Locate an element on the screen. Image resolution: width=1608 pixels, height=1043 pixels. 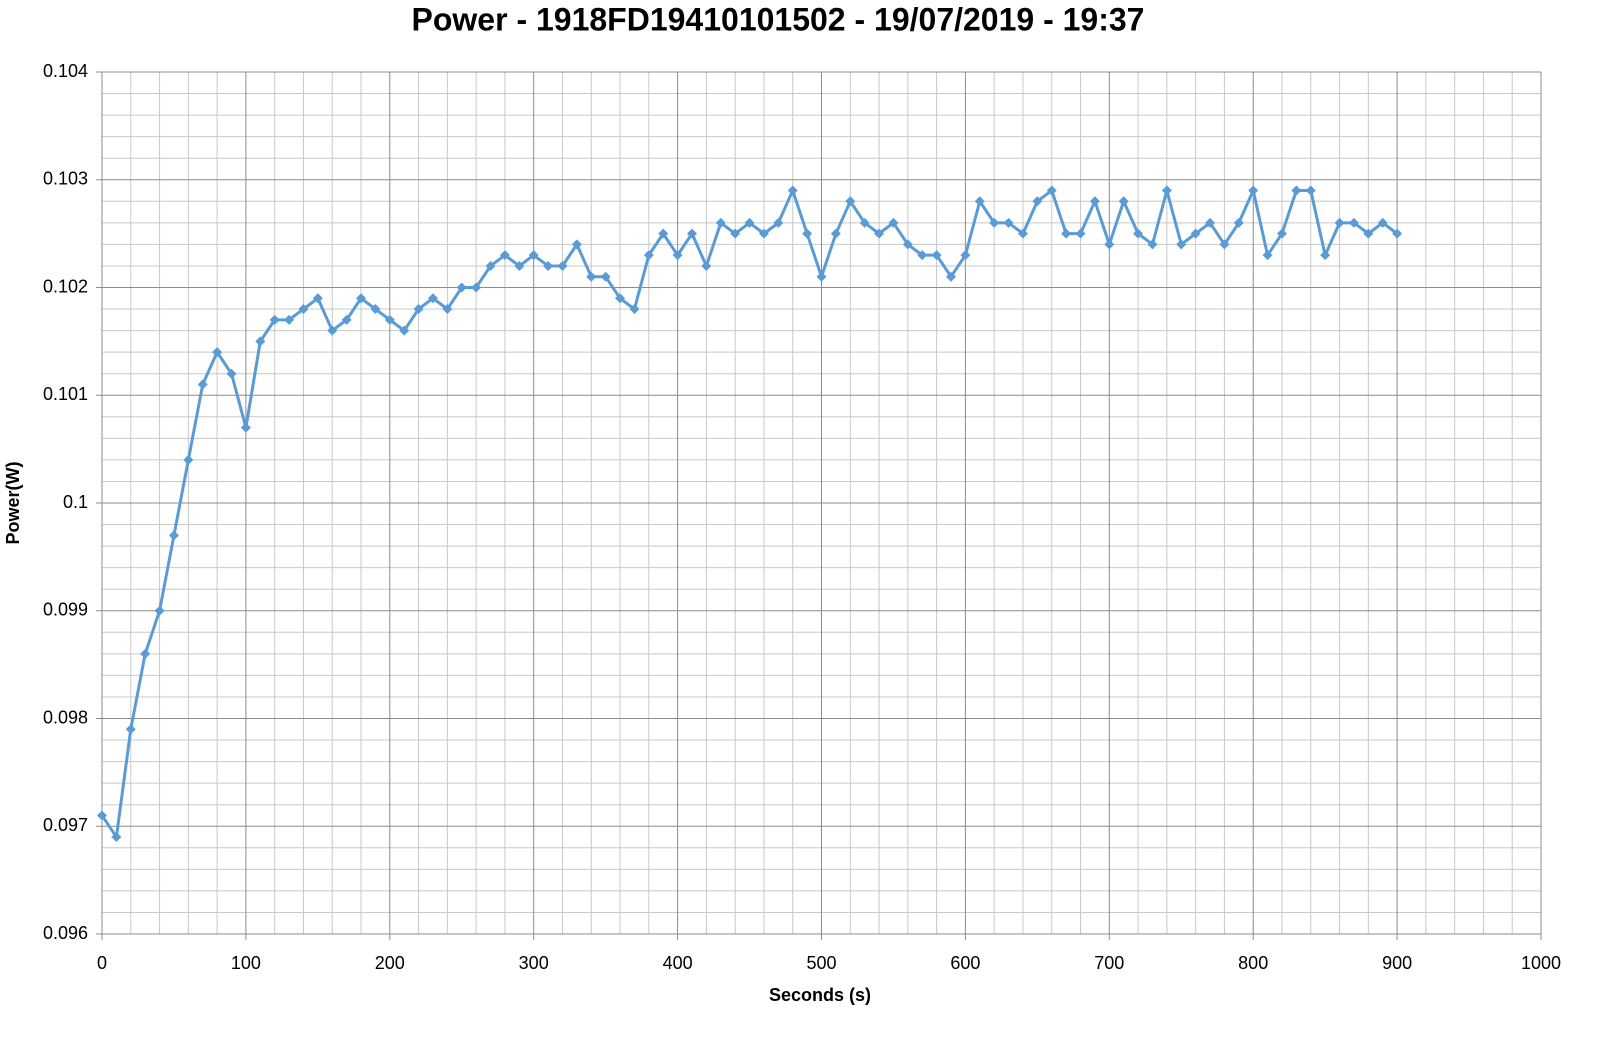
y-tick-label: 0.096 is located at coordinates (65, 933).